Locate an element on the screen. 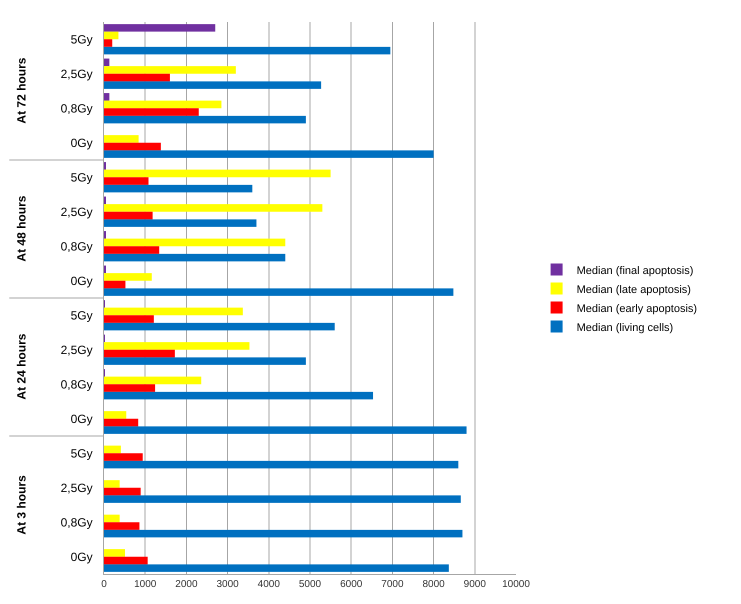  text: At 24 hours is located at coordinates (21, 366).